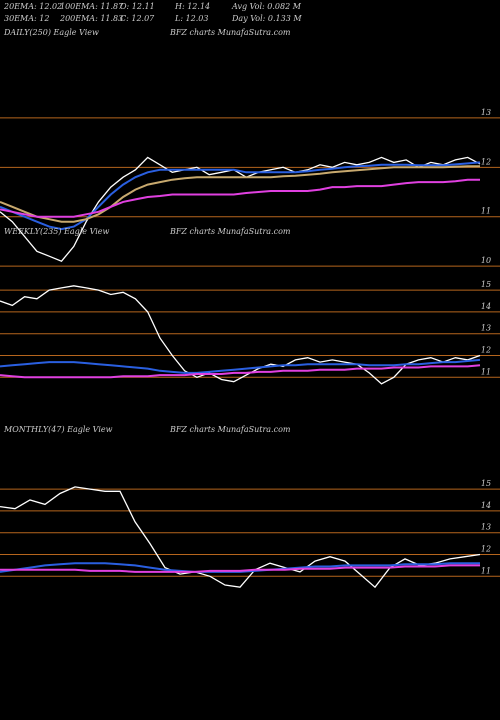  I want to click on header-stat: Avg Vol: 0.082 M, so click(266, 6).